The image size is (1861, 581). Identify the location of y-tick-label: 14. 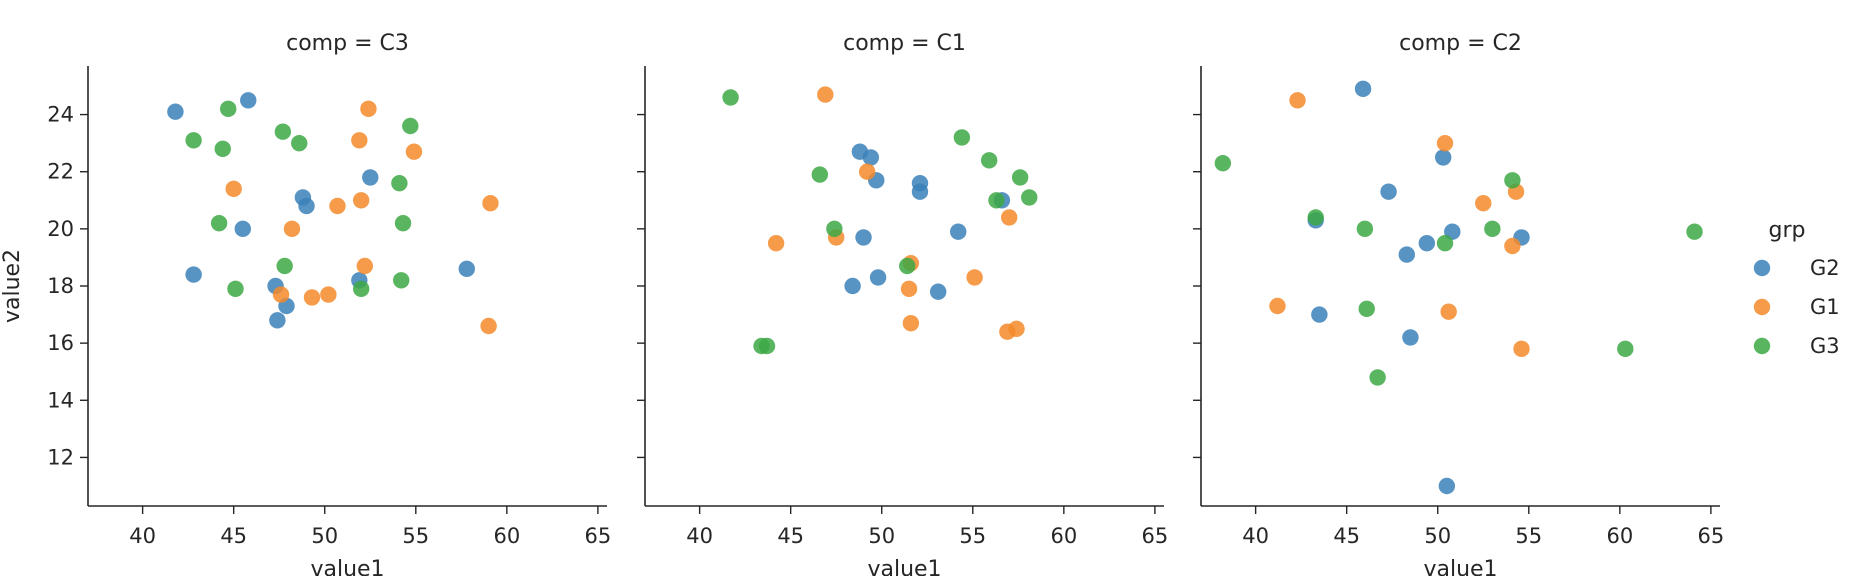
(60, 400).